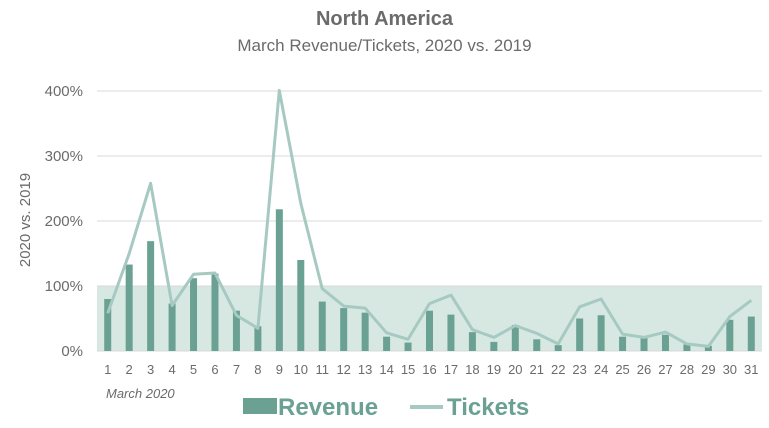 The height and width of the screenshot is (428, 769). Describe the element at coordinates (558, 369) in the screenshot. I see `x-tick-label: 22` at that location.